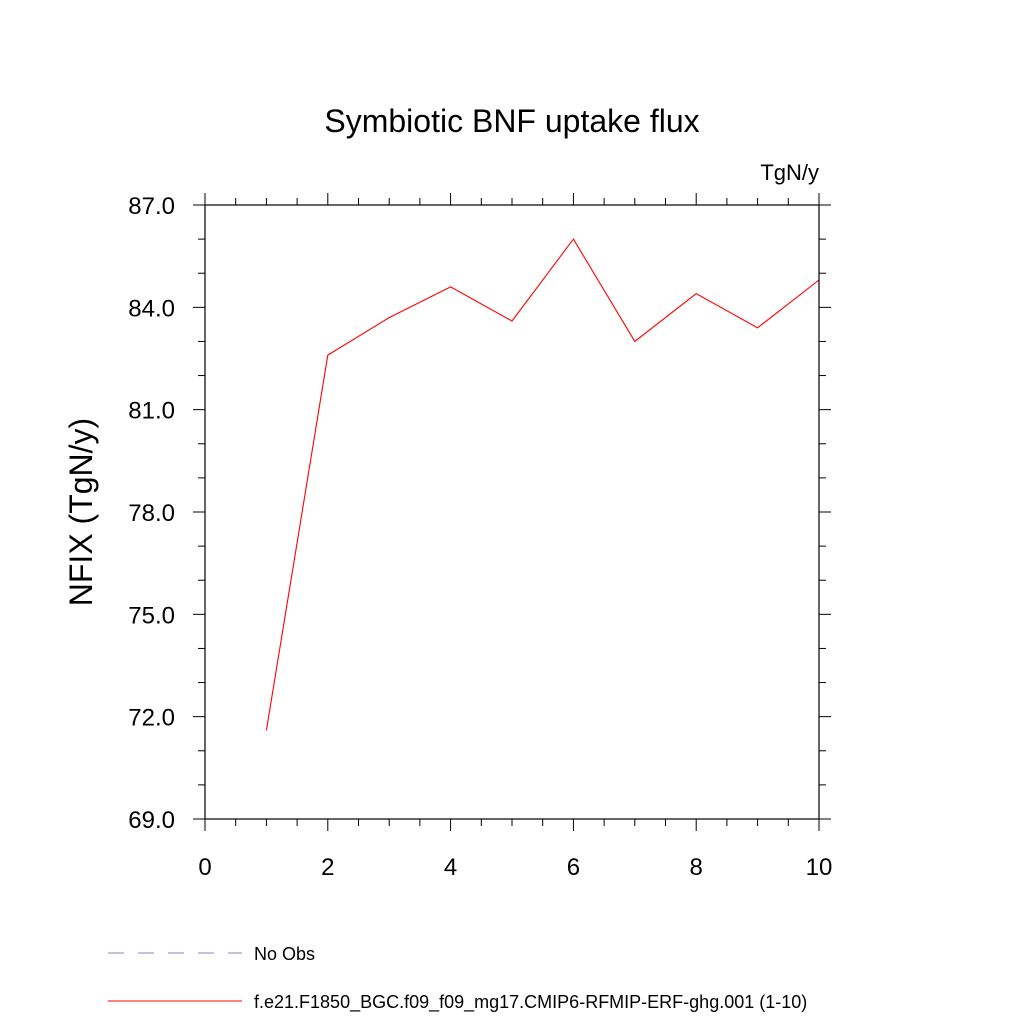  I want to click on x-tick-label: 0, so click(204, 867).